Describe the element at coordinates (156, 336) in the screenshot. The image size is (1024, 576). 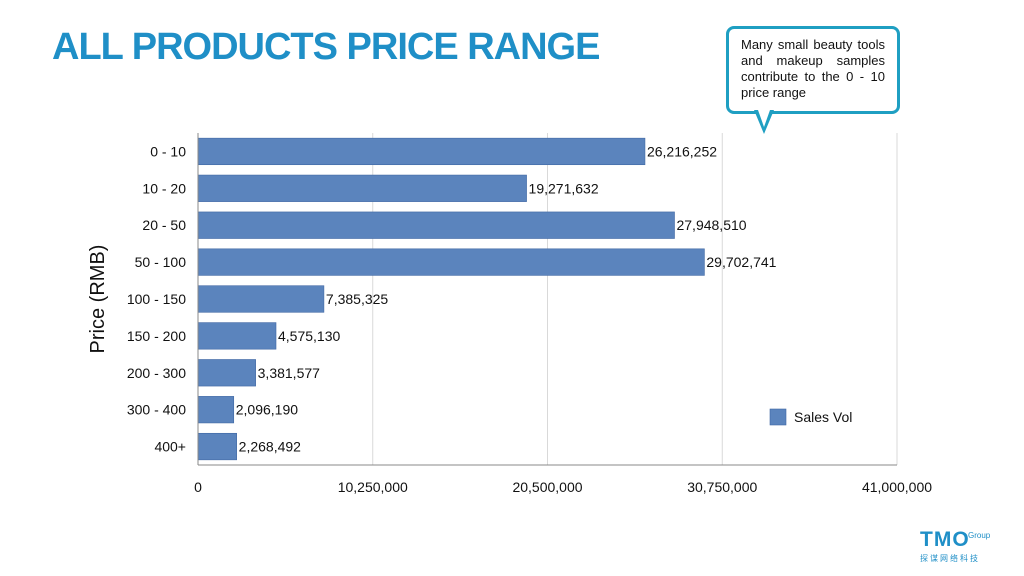
I see `category-label: 150 - 200` at that location.